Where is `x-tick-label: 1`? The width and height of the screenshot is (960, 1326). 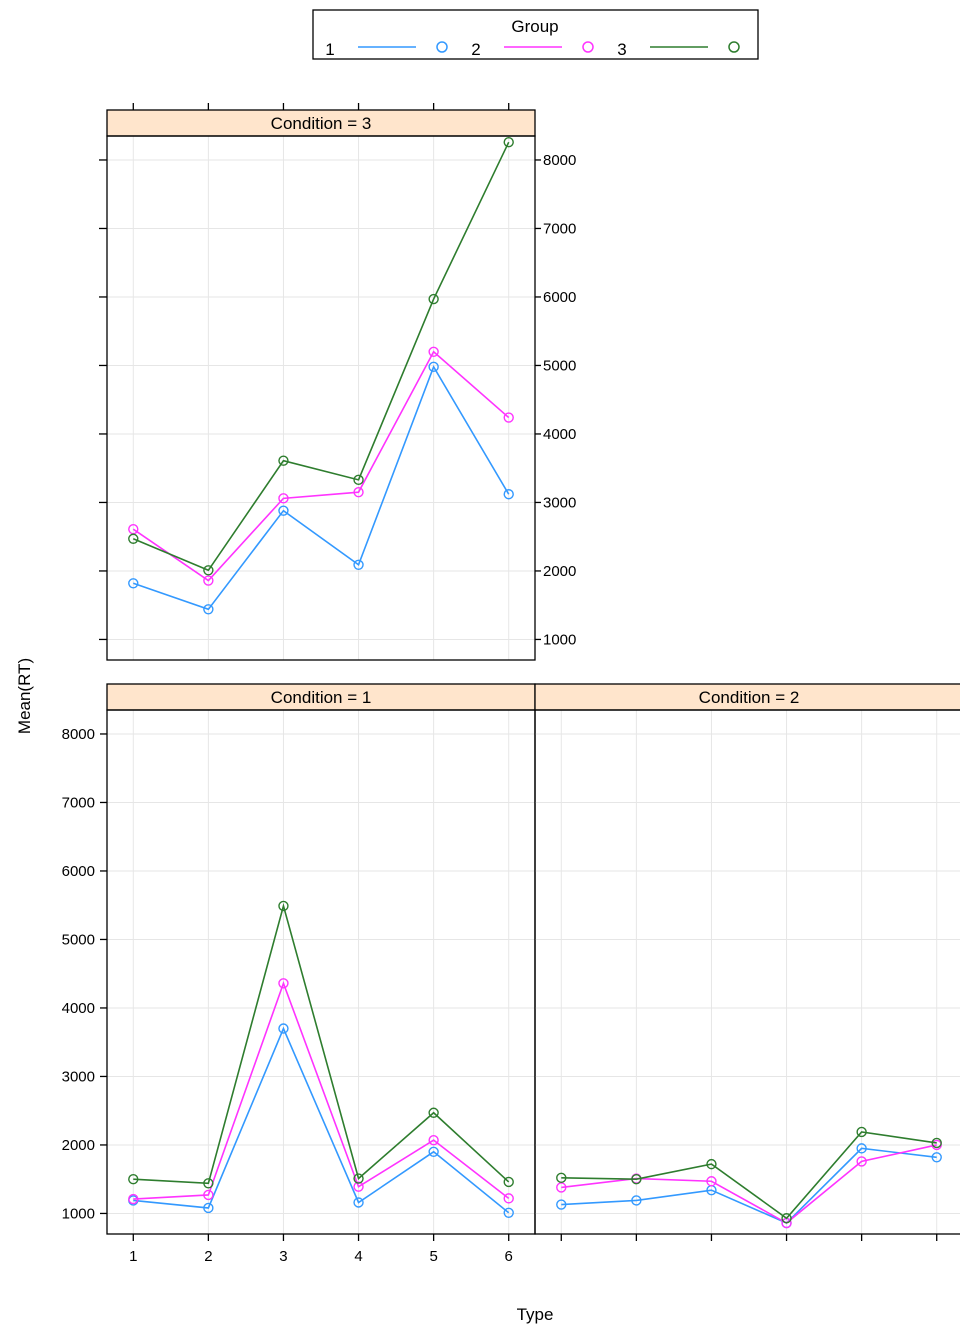
x-tick-label: 1 is located at coordinates (133, 1256).